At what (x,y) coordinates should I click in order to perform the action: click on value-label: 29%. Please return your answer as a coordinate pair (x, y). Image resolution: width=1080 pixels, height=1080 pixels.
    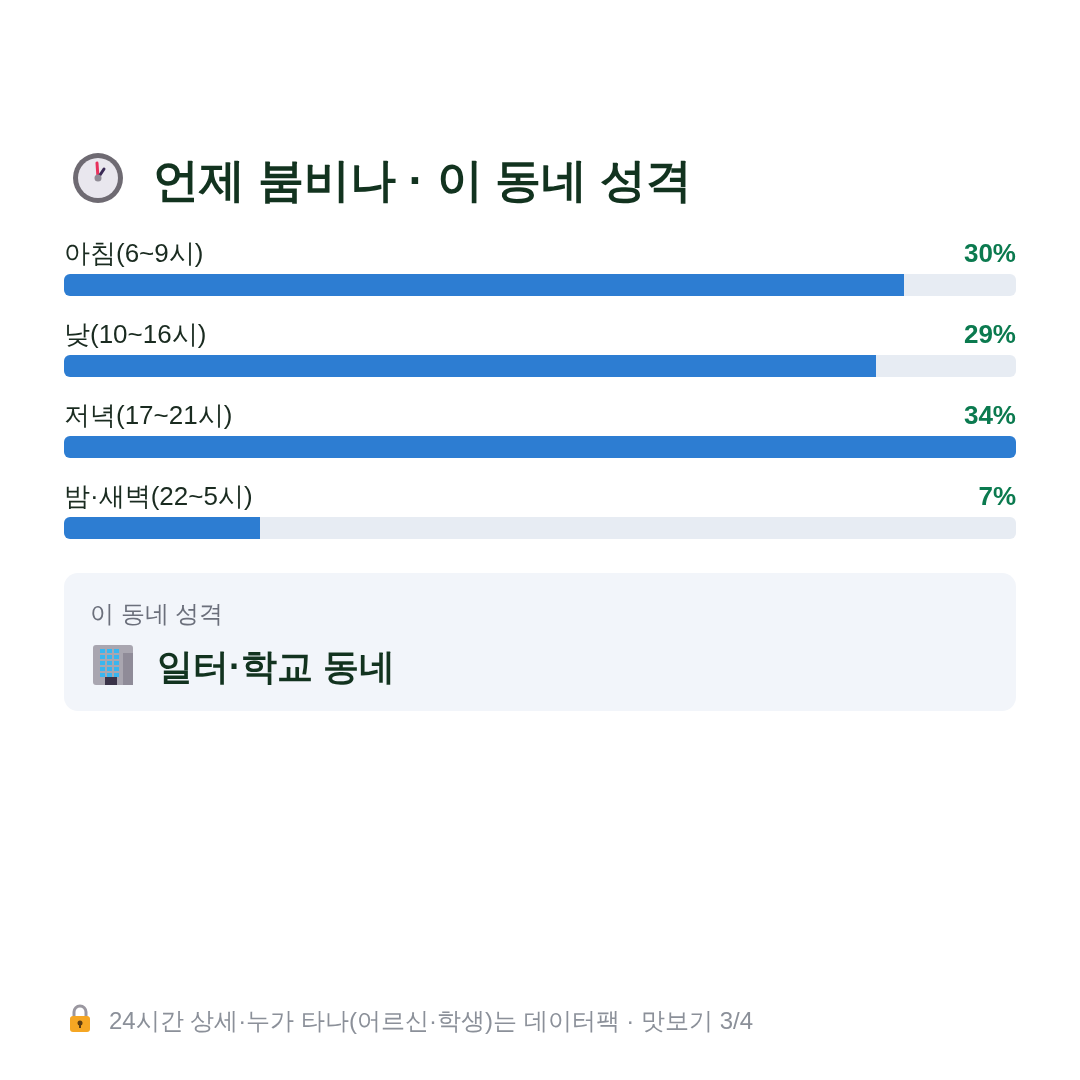
    Looking at the image, I should click on (989, 334).